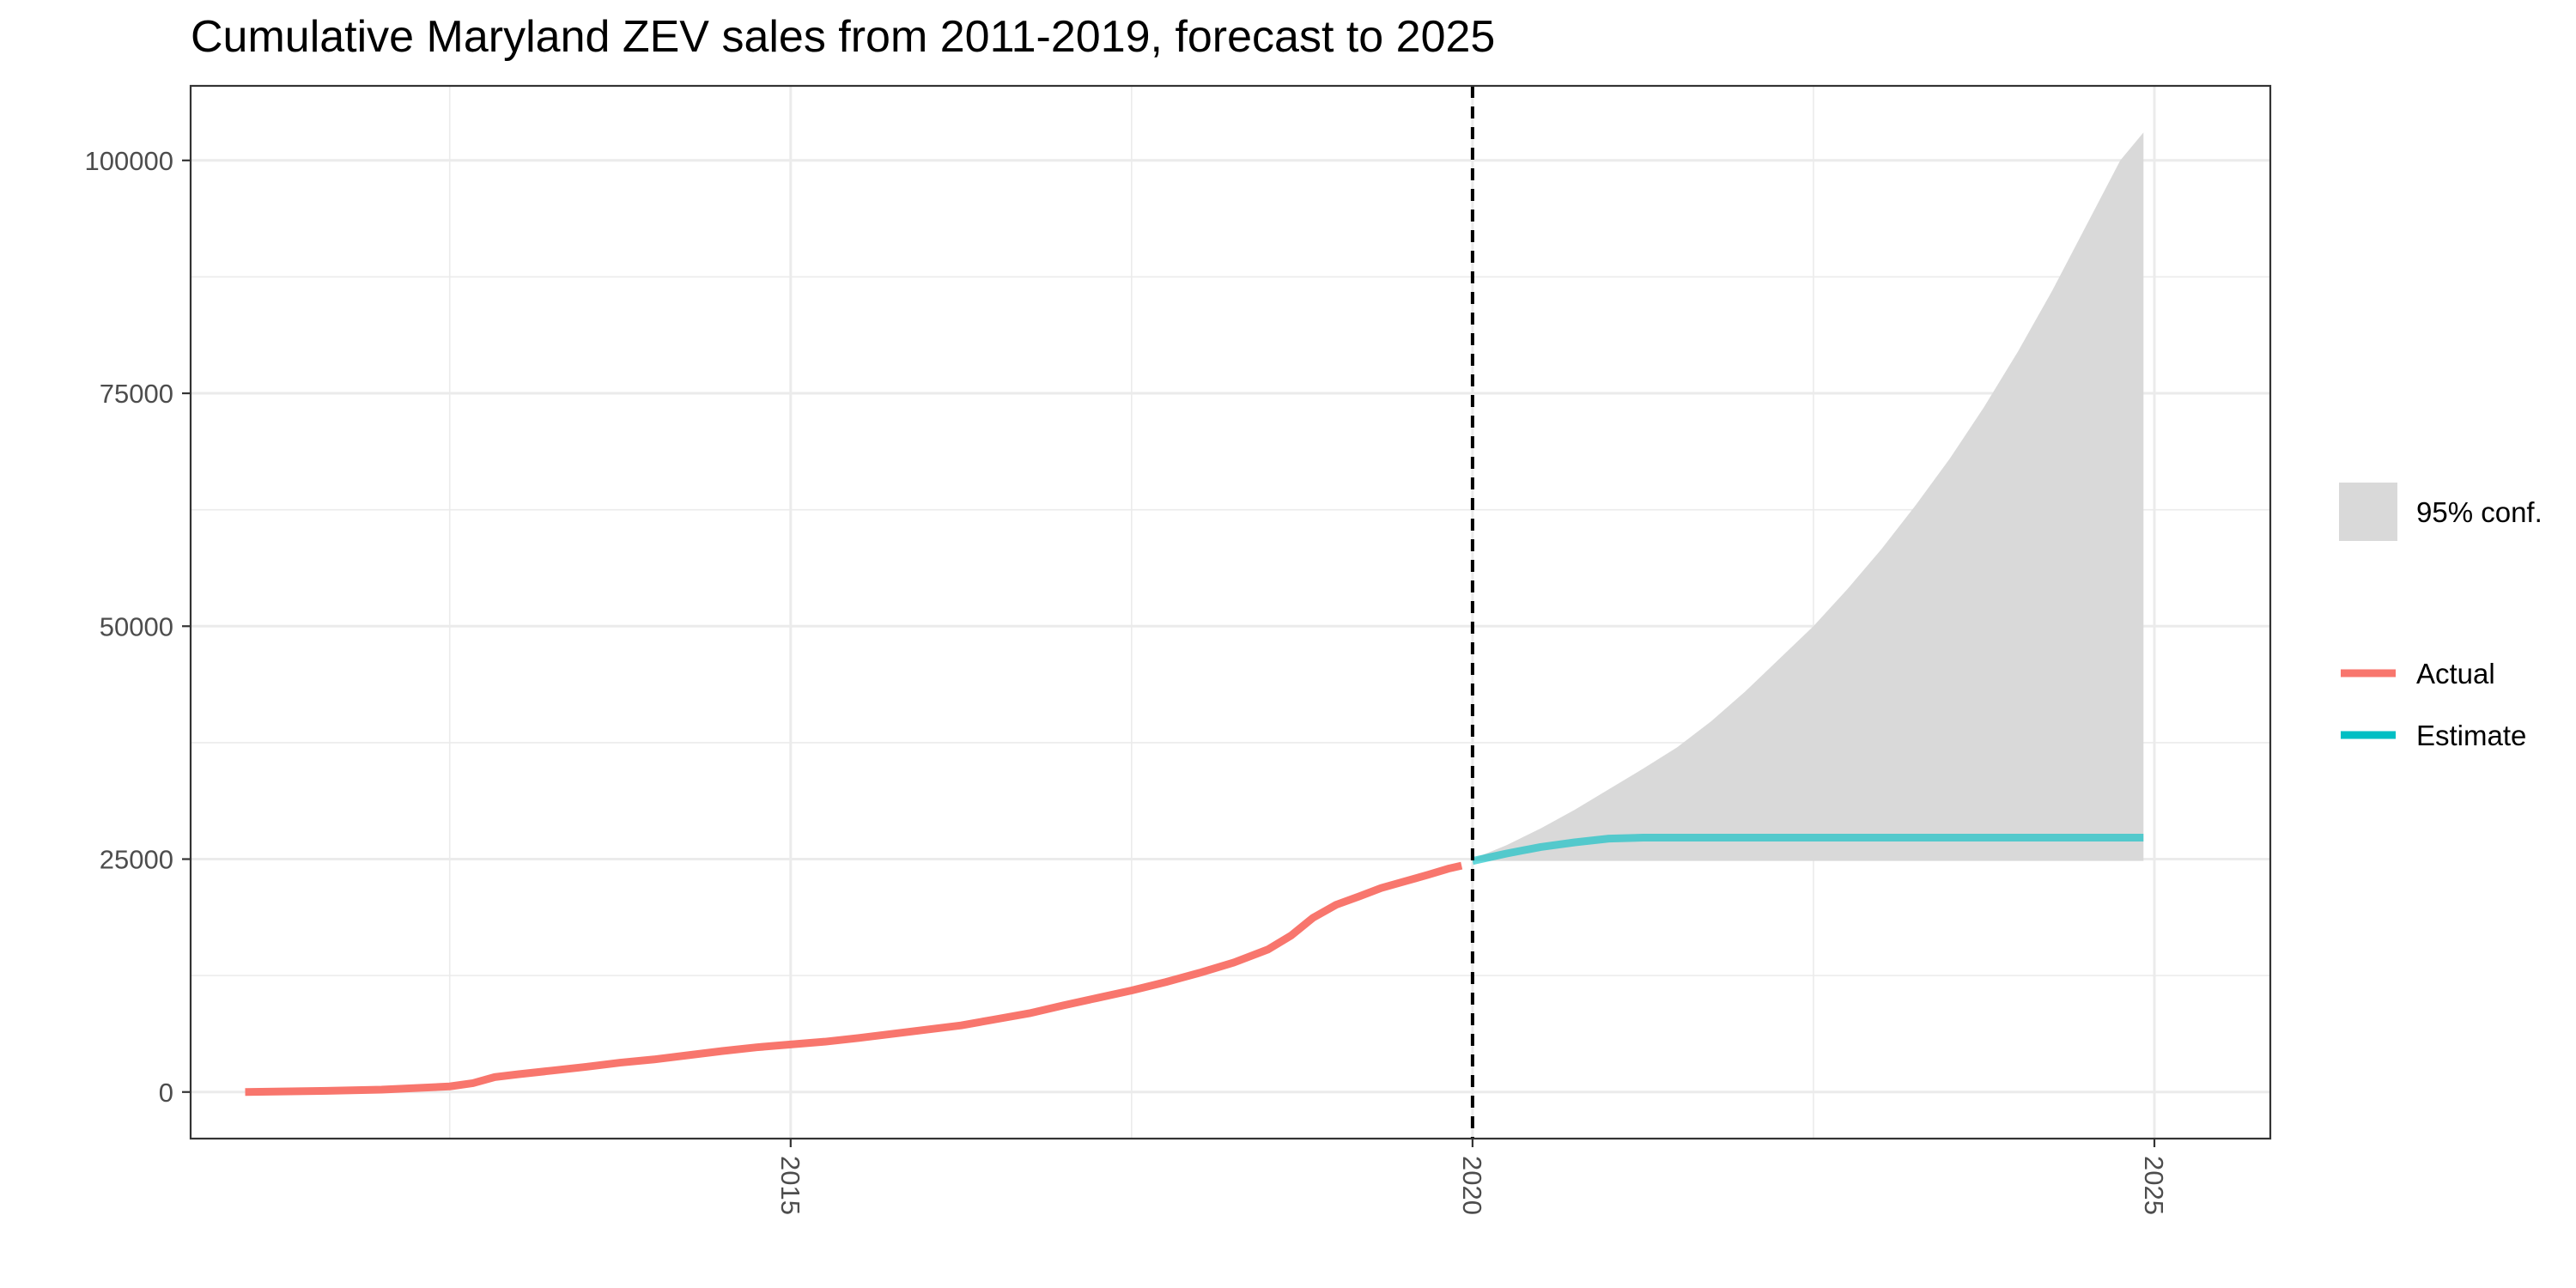  What do you see at coordinates (166, 1093) in the screenshot?
I see `y-tick-label-0: 0` at bounding box center [166, 1093].